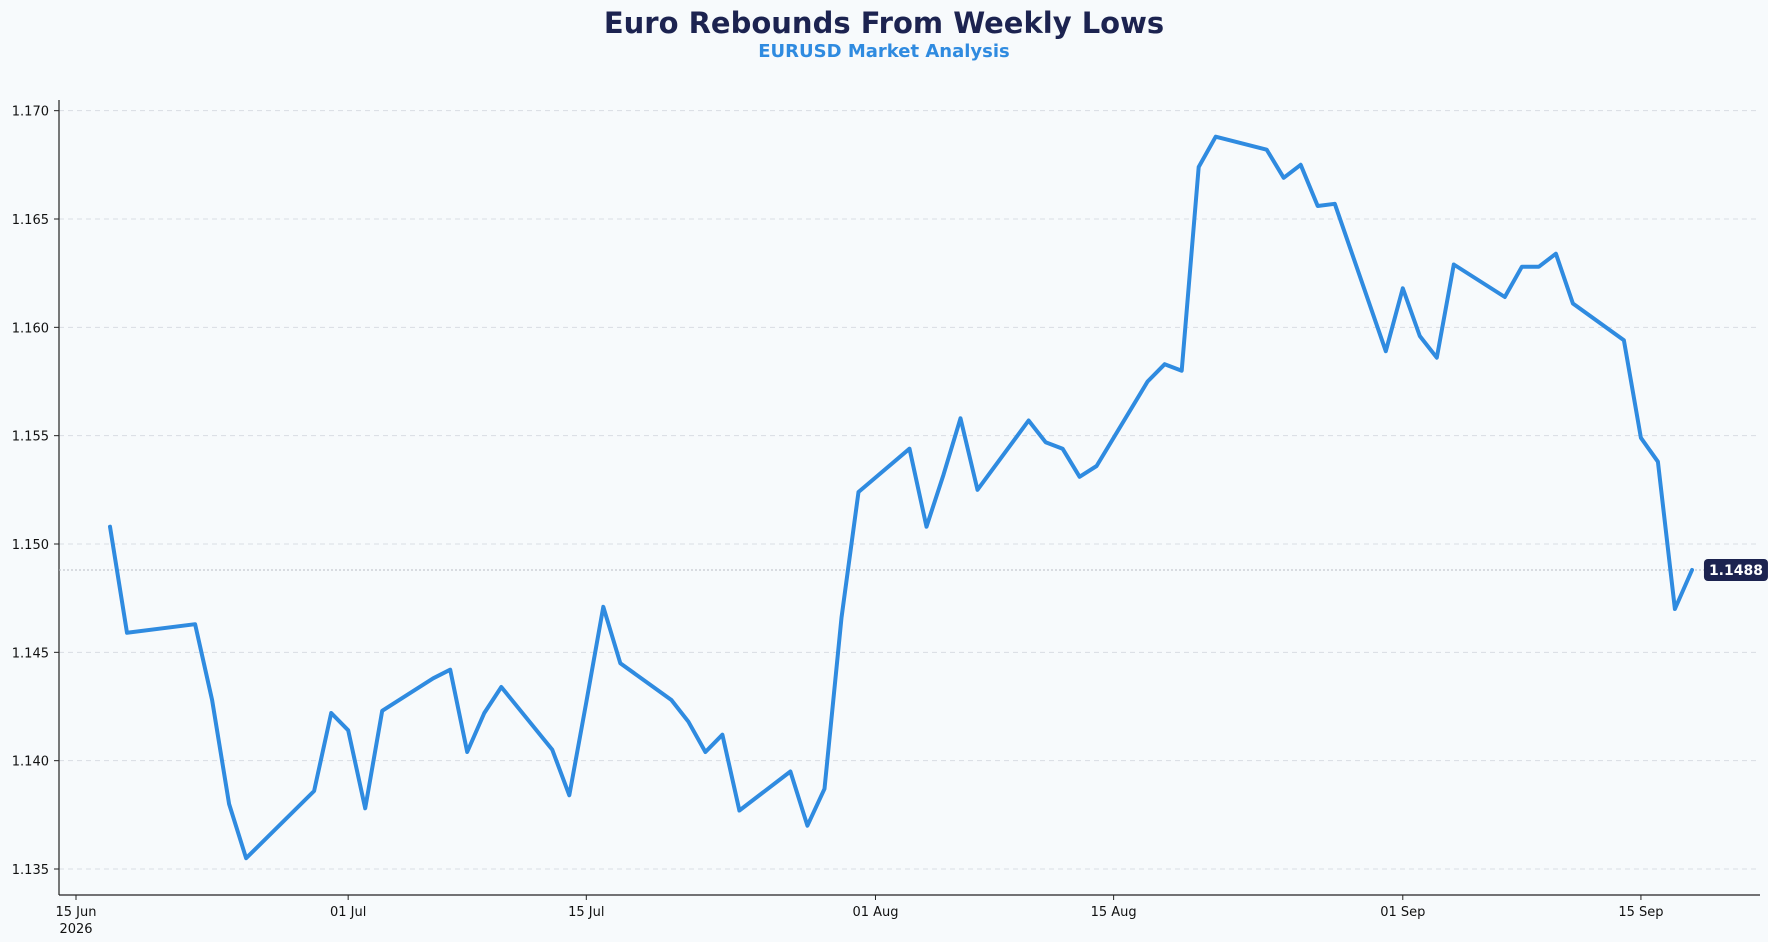 This screenshot has height=942, width=1768. Describe the element at coordinates (76, 912) in the screenshot. I see `x-tick-label: 15 Jun` at that location.